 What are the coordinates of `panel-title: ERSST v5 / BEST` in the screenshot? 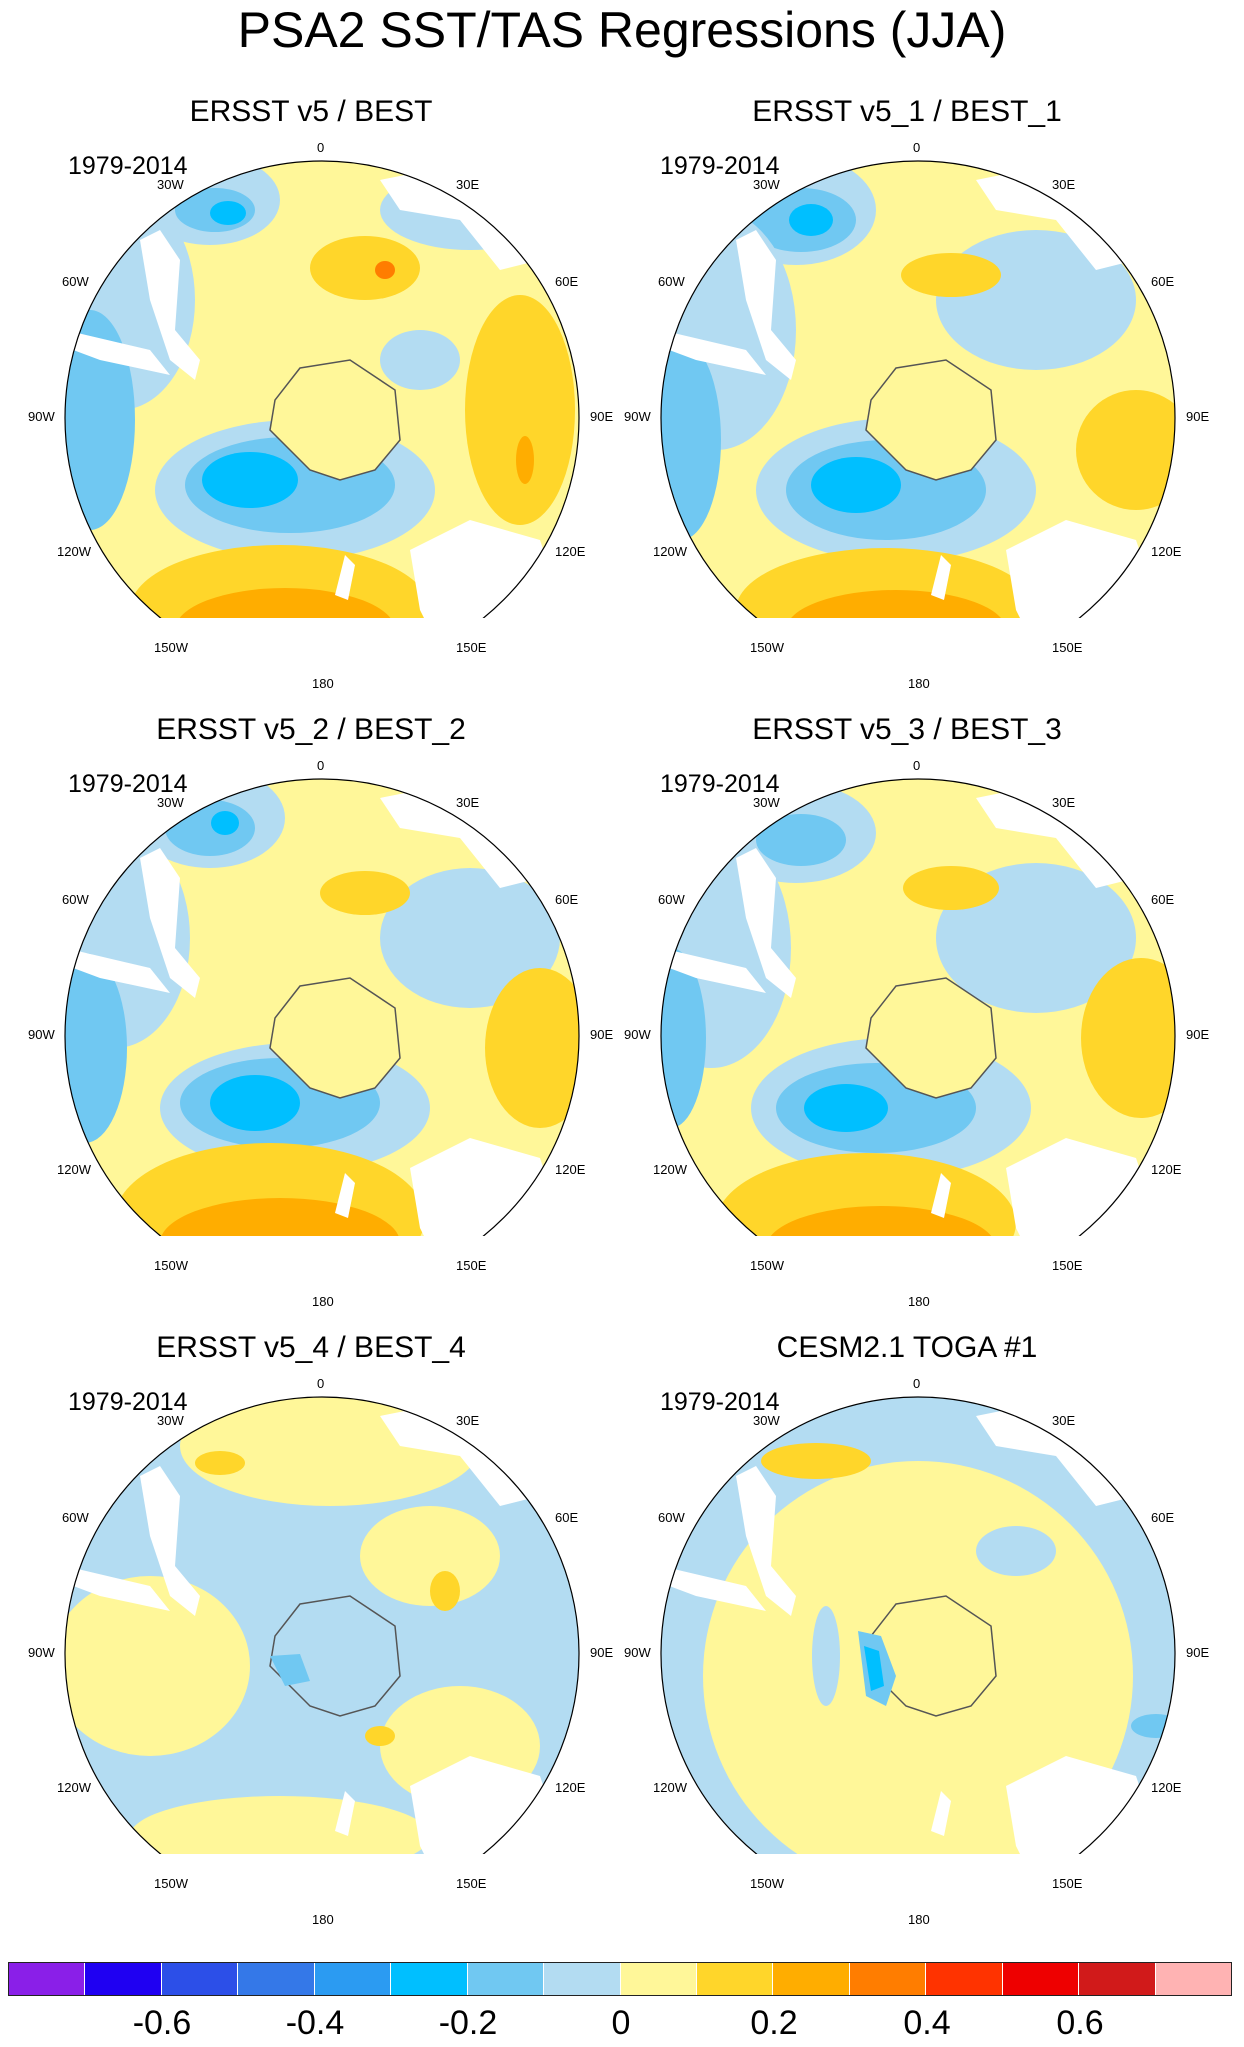 It's located at (311, 111).